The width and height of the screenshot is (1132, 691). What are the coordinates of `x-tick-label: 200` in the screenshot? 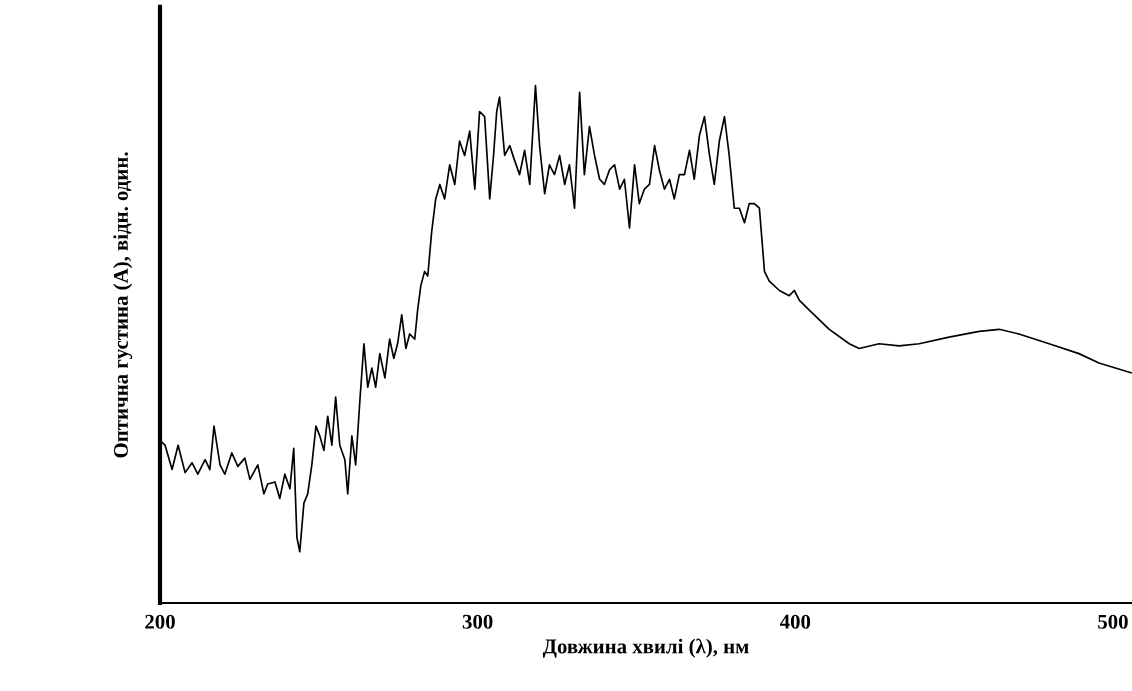 It's located at (160, 621).